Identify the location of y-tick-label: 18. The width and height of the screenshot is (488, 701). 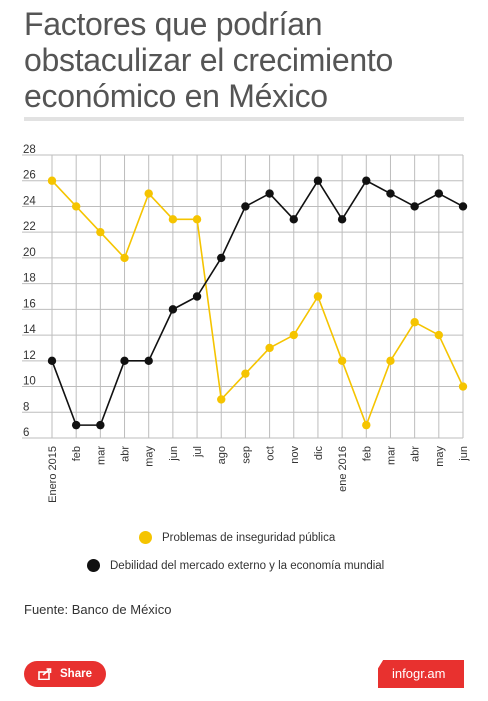
(29, 279).